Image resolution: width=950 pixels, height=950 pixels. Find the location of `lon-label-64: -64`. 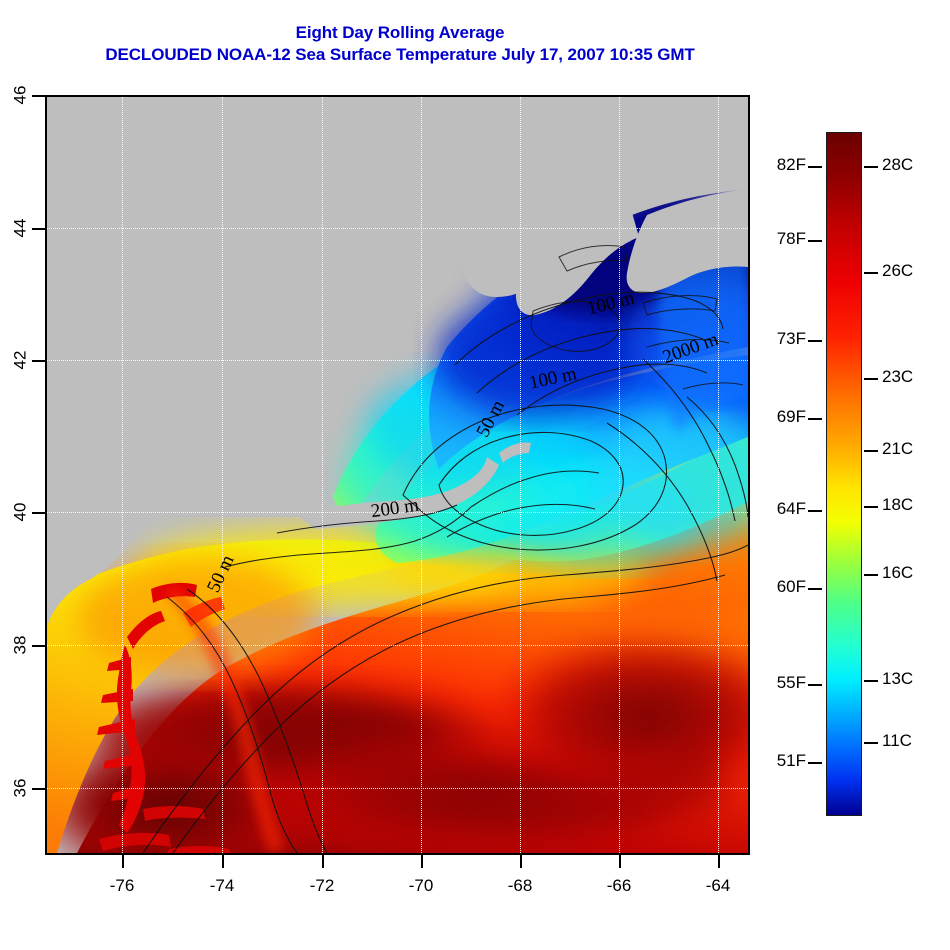

lon-label-64: -64 is located at coordinates (718, 885).